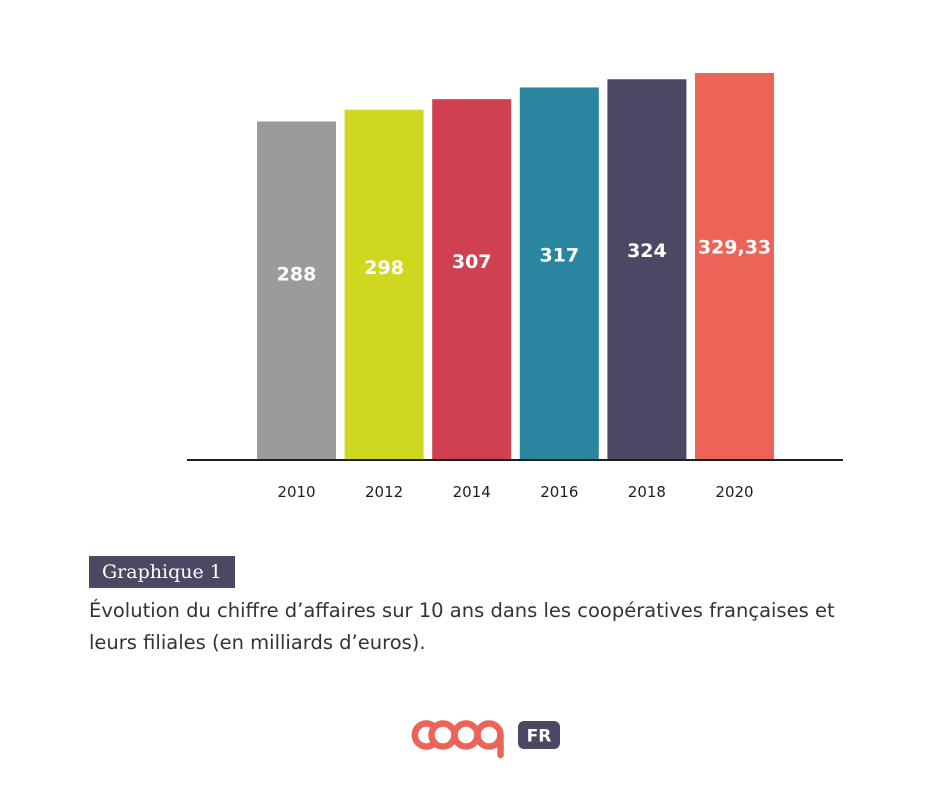  I want to click on fr-badge, so click(539, 735).